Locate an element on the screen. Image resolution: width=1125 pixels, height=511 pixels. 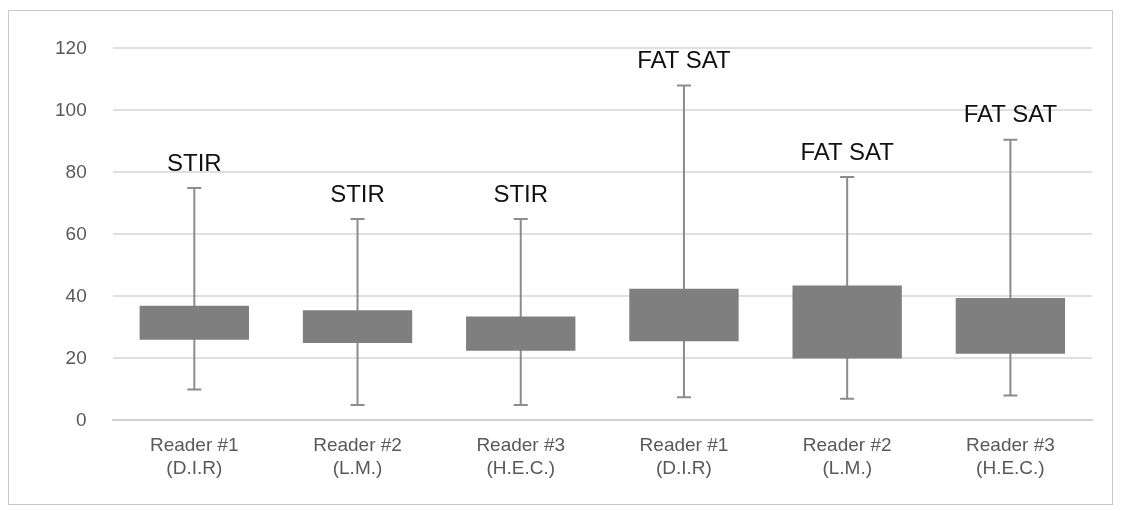
y-tick-label: 40 is located at coordinates (76, 295).